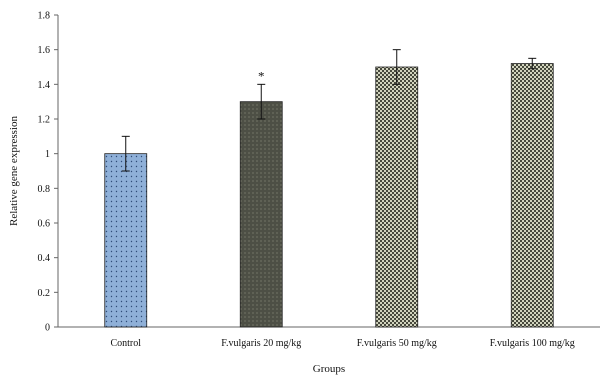  Describe the element at coordinates (261, 75) in the screenshot. I see `significance-marker: *` at that location.